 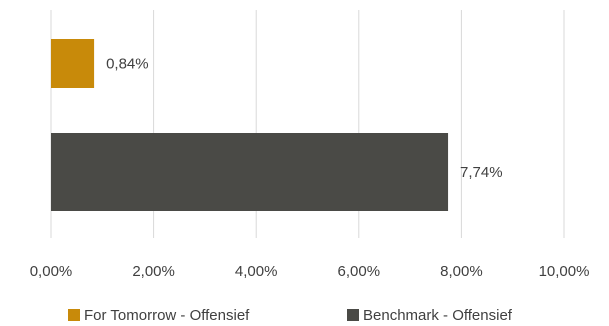 I want to click on x-tick-label: 4,00%, so click(x=256, y=271).